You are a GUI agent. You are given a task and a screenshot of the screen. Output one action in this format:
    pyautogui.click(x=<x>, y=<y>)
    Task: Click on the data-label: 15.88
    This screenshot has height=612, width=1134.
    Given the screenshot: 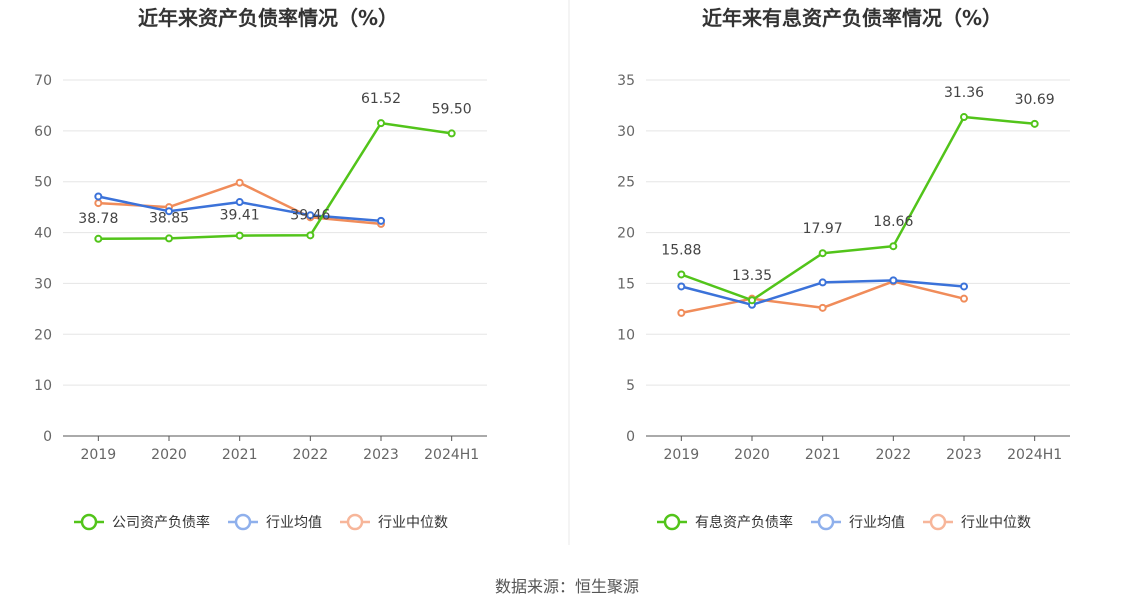 What is the action you would take?
    pyautogui.click(x=681, y=250)
    